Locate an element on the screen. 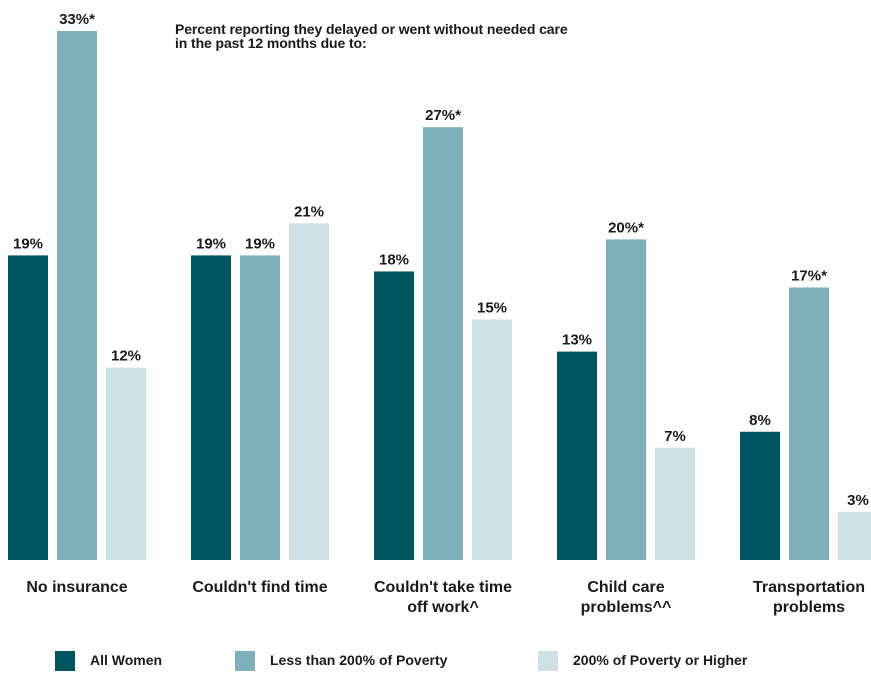  bar-child-care-problems-less-than-200-of-poverty is located at coordinates (626, 400).